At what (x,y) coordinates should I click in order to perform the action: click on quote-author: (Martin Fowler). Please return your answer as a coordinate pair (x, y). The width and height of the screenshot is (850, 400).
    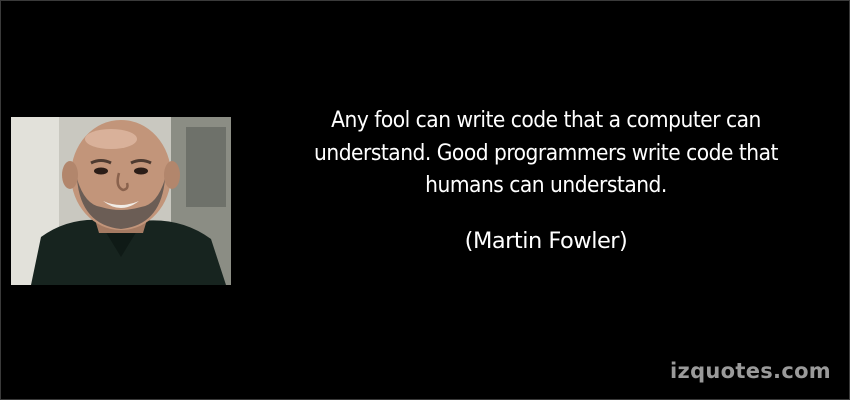
    Looking at the image, I should click on (546, 240).